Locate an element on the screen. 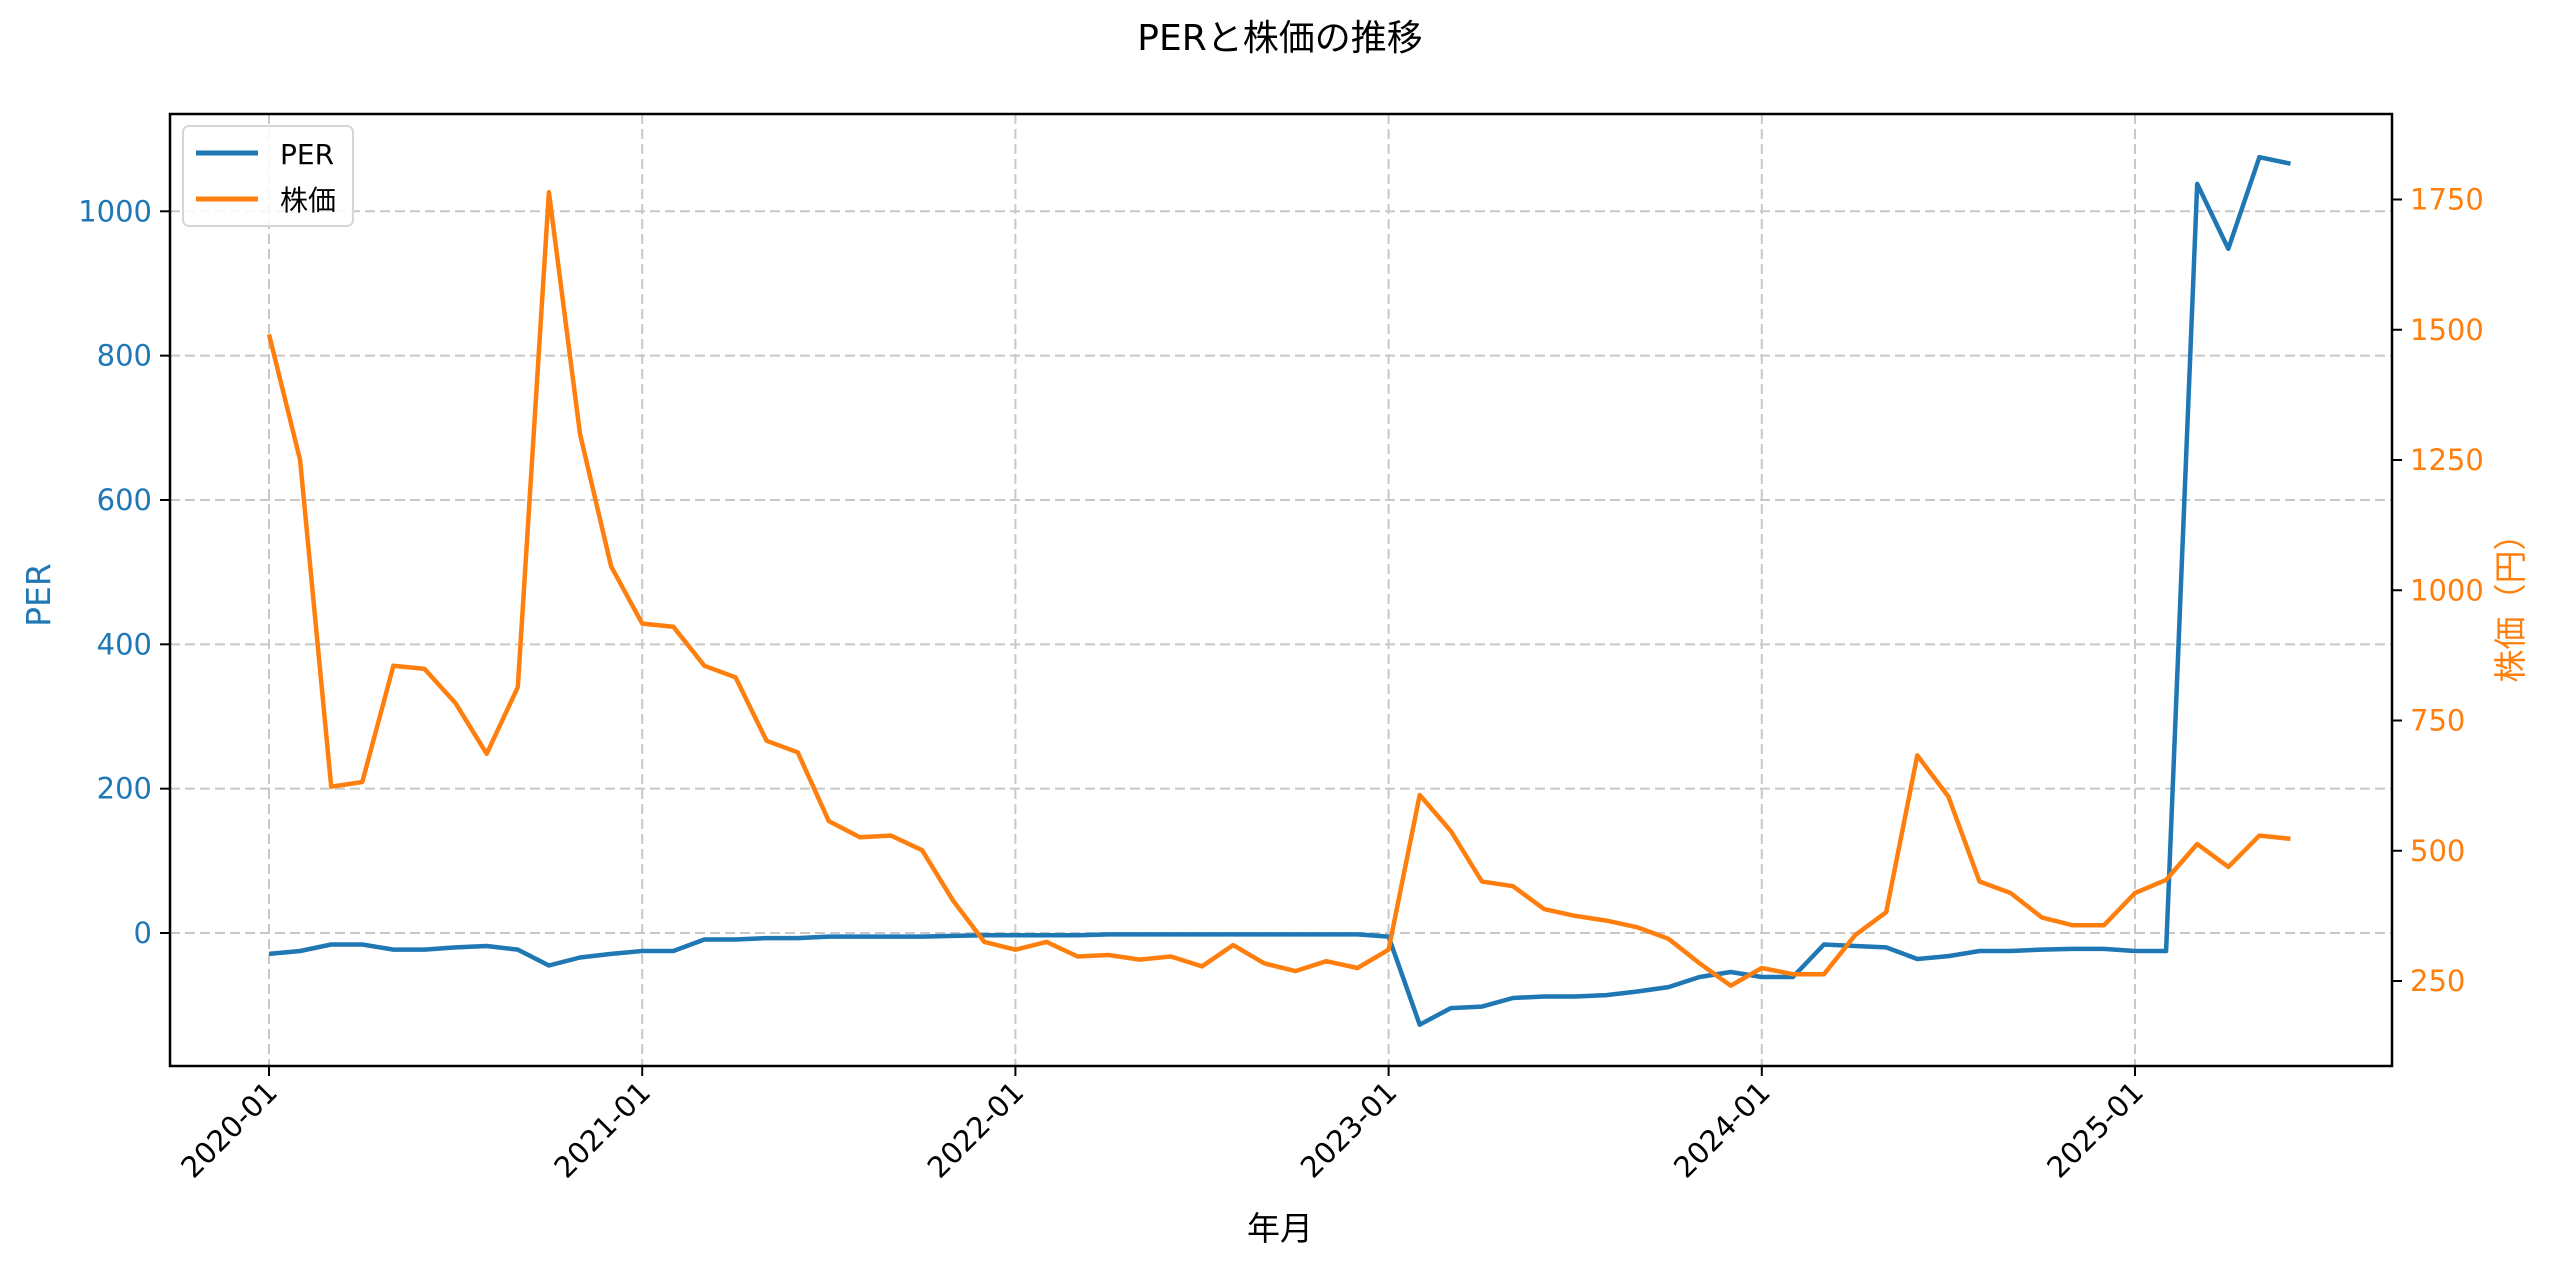 The image size is (2560, 1270). y-tick-label-right: 1750 is located at coordinates (2447, 200).